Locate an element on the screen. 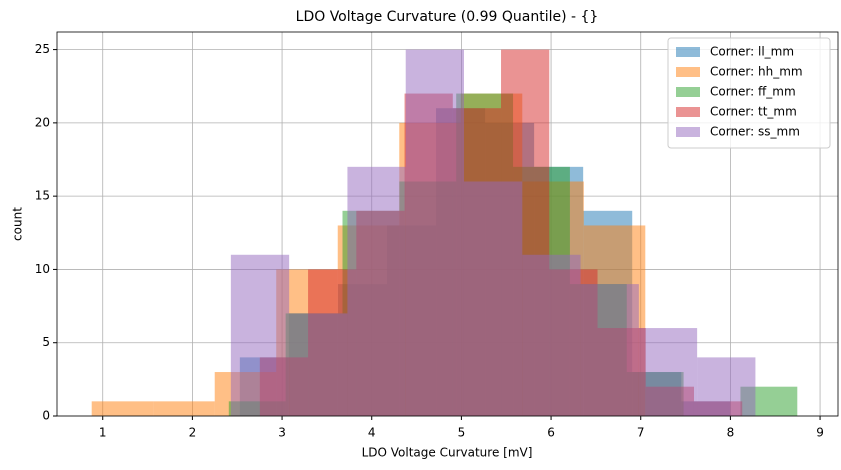 This screenshot has height=470, width=841. legend-label: Corner: ff_mm is located at coordinates (753, 92).